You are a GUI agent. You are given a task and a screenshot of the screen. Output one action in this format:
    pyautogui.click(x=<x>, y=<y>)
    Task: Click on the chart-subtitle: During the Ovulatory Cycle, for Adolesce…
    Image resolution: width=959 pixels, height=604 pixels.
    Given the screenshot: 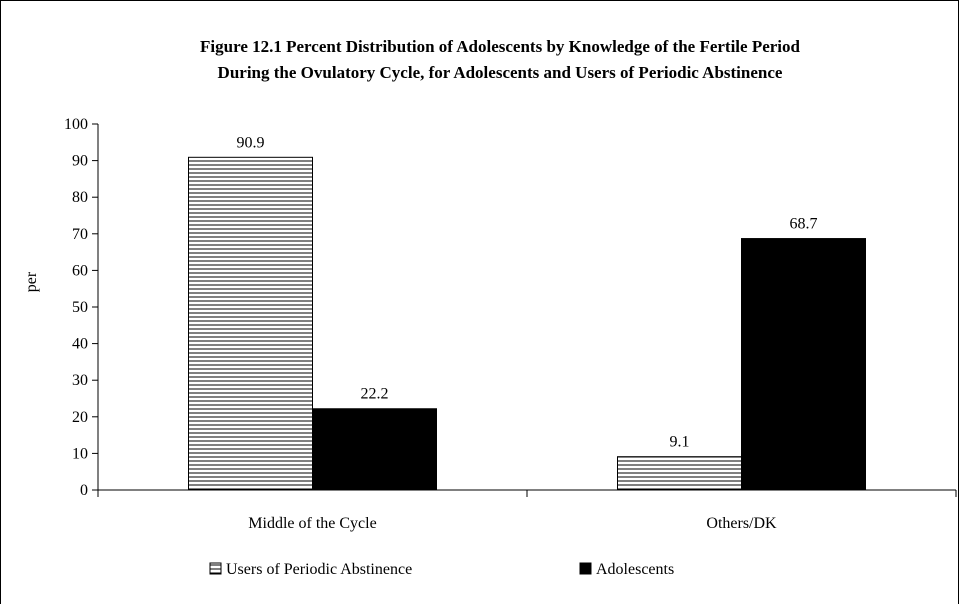 What is the action you would take?
    pyautogui.click(x=500, y=72)
    